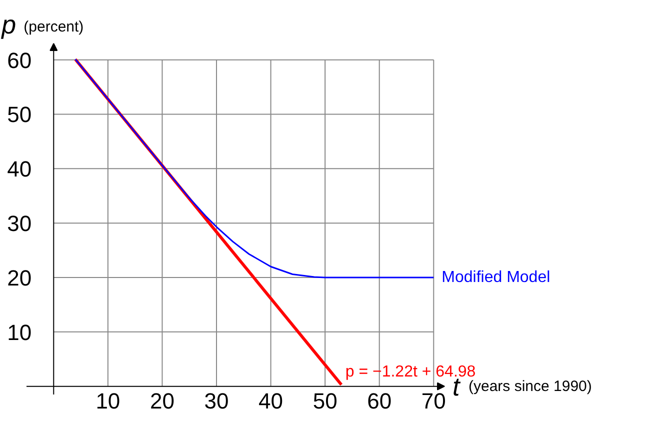 This screenshot has width=647, height=424. I want to click on x-tick-label: 70, so click(433, 401).